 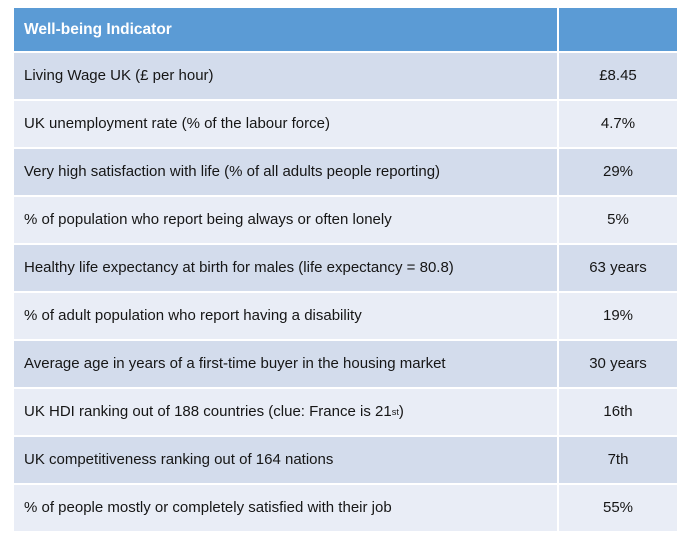 I want to click on table-row: Living Wage UK (£ per hour) £8.45, so click(x=345, y=76).